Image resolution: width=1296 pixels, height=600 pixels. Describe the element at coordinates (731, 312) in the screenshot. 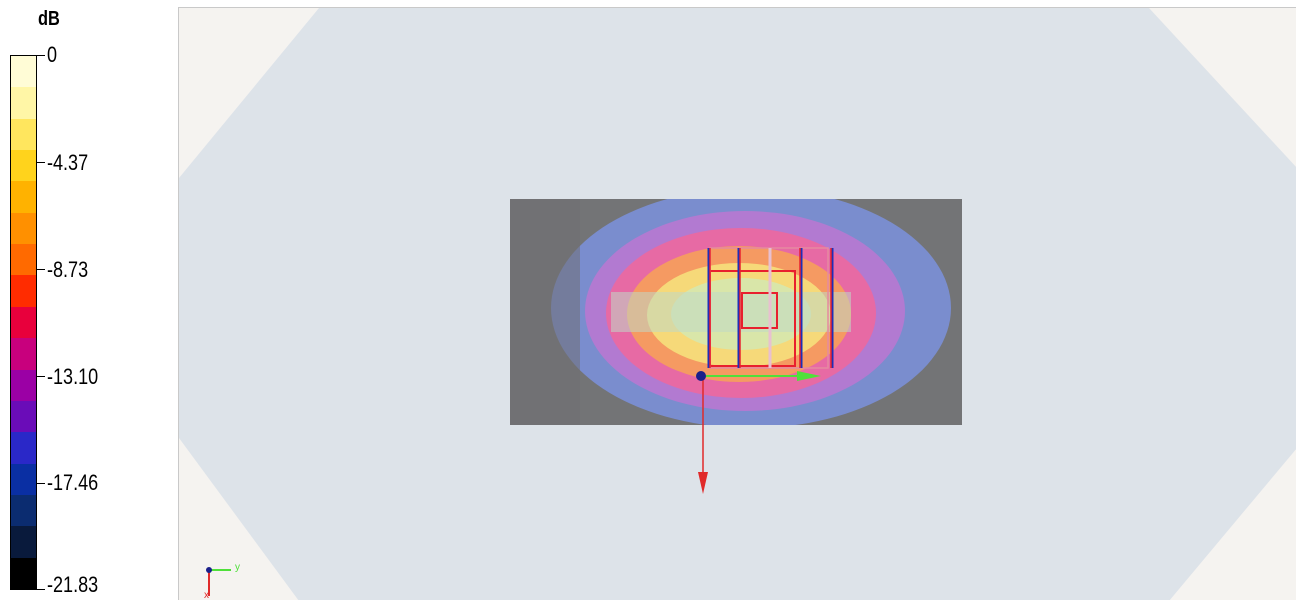

I see `field-band` at that location.